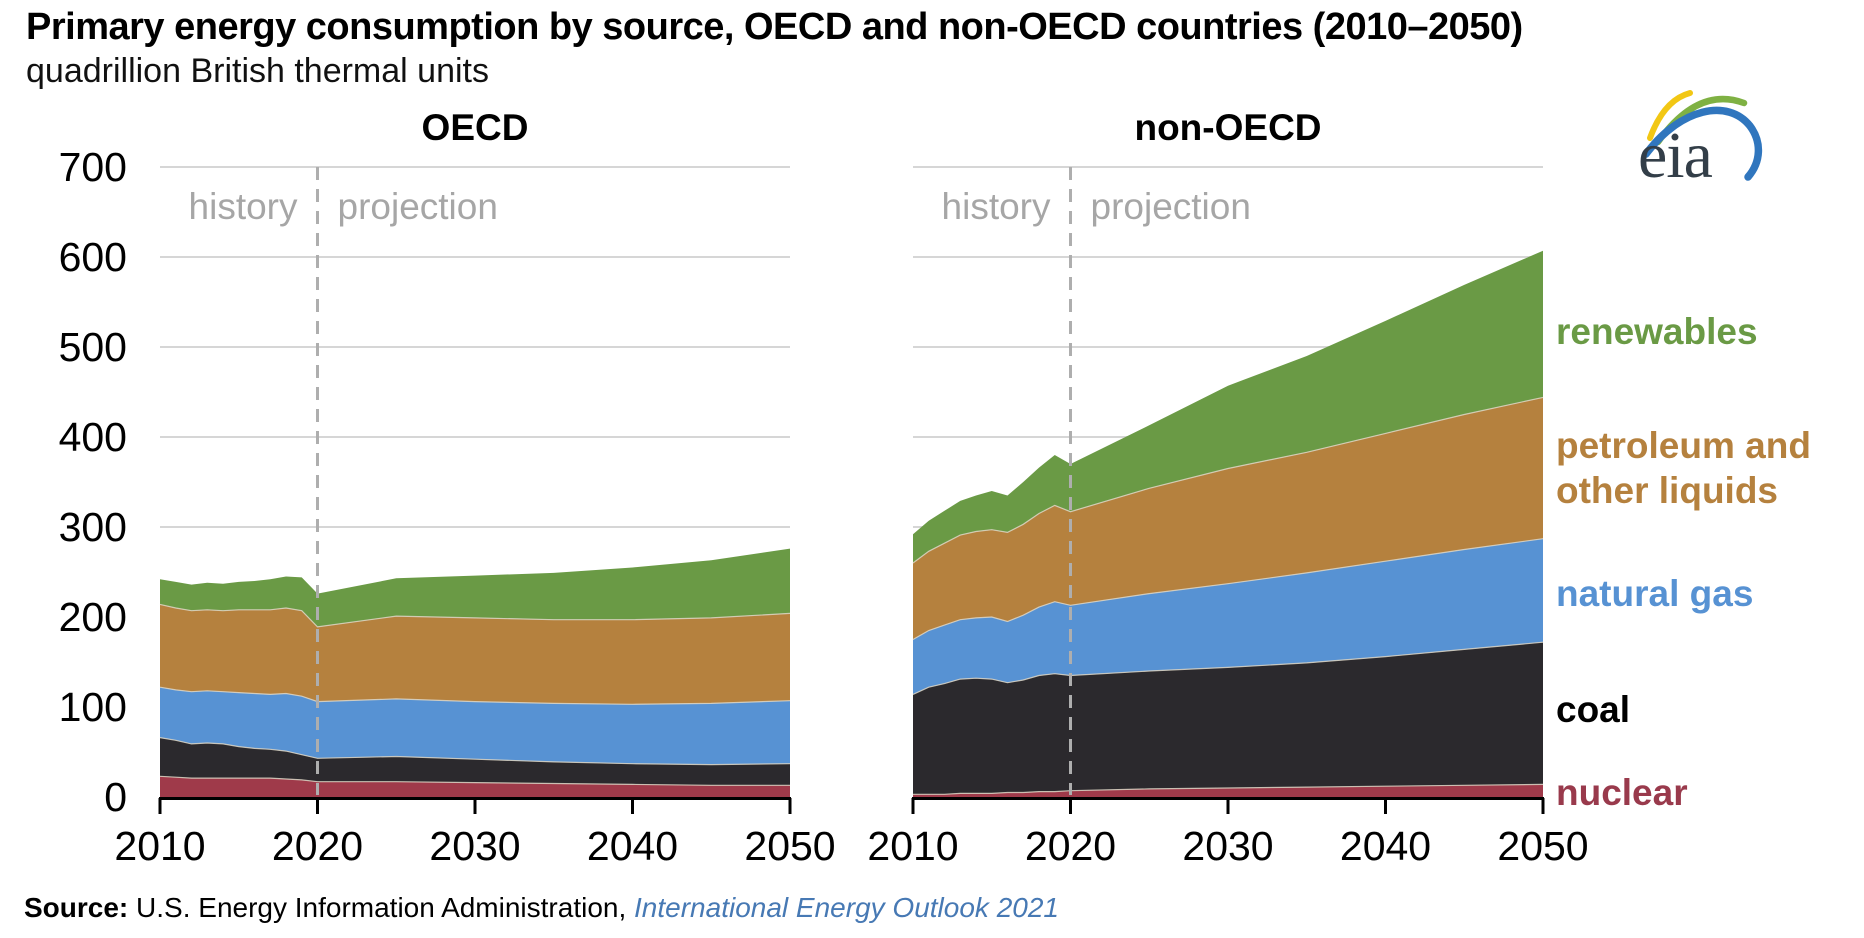  Describe the element at coordinates (1670, 115) in the screenshot. I see `logo-yellow-arc` at that location.